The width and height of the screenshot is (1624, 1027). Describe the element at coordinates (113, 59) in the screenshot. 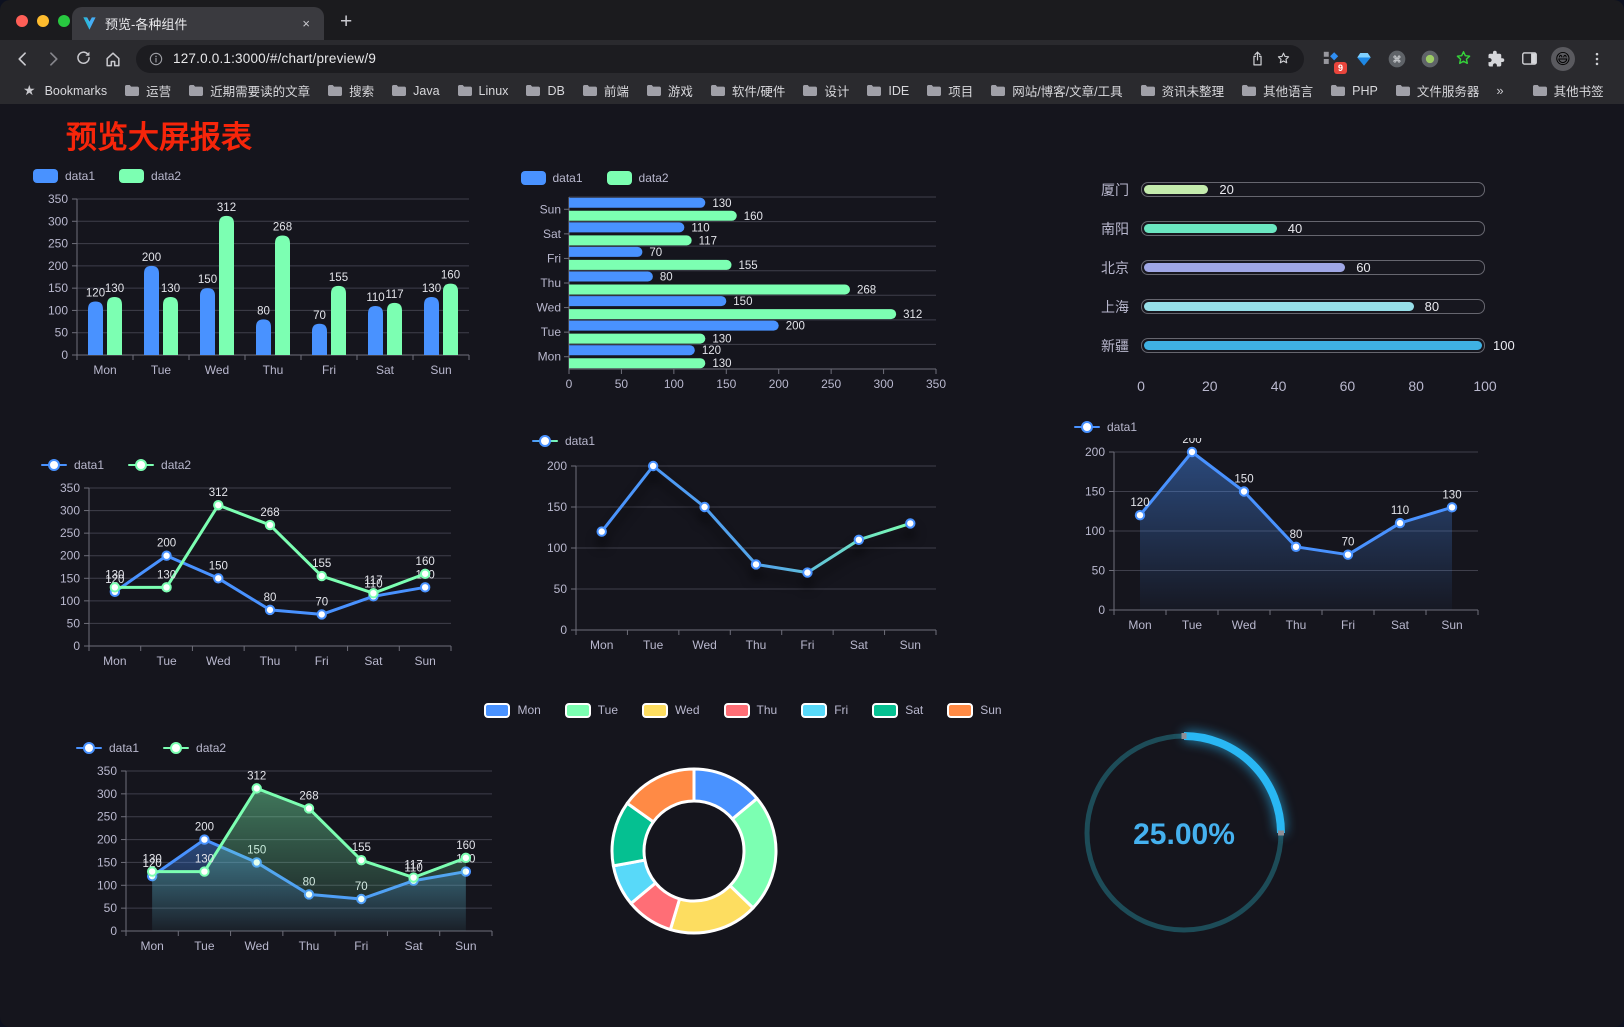

I see `home-icon` at that location.